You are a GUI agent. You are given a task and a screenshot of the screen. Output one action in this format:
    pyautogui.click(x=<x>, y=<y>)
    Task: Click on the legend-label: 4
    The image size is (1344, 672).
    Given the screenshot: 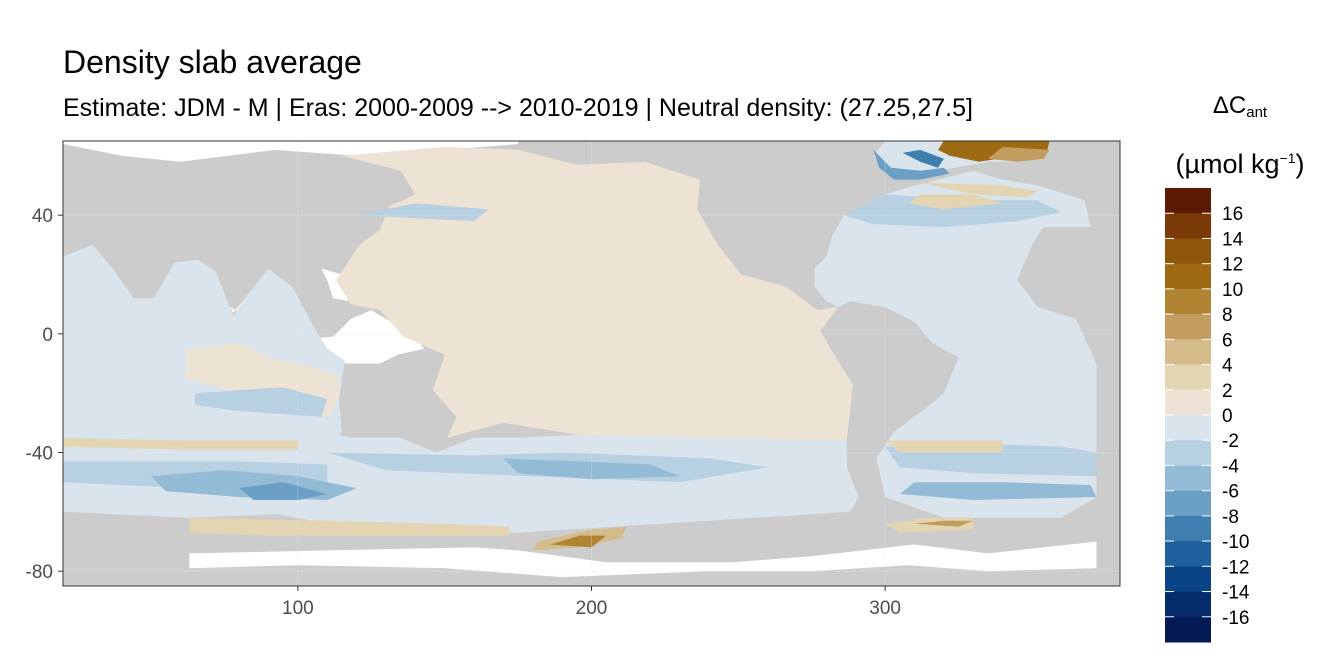 What is the action you would take?
    pyautogui.click(x=1227, y=366)
    